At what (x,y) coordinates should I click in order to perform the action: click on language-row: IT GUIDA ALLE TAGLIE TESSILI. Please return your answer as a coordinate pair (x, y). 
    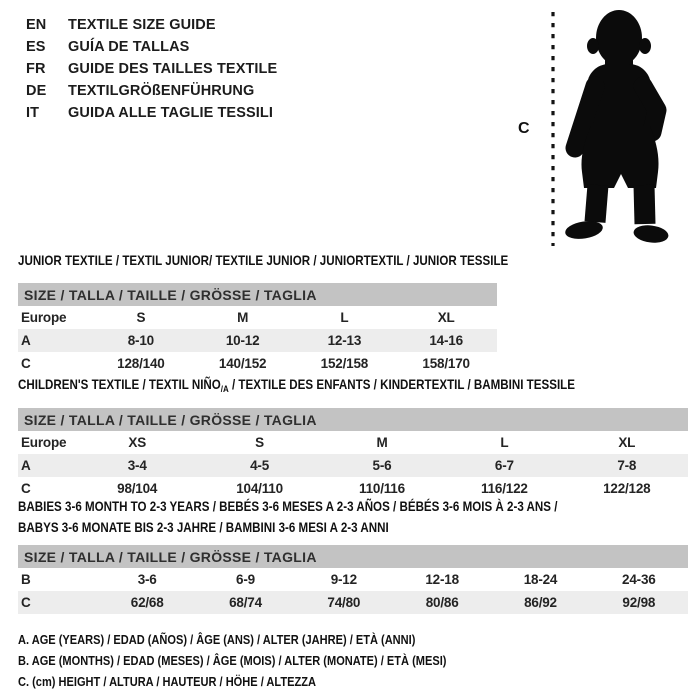
    Looking at the image, I should click on (151, 113).